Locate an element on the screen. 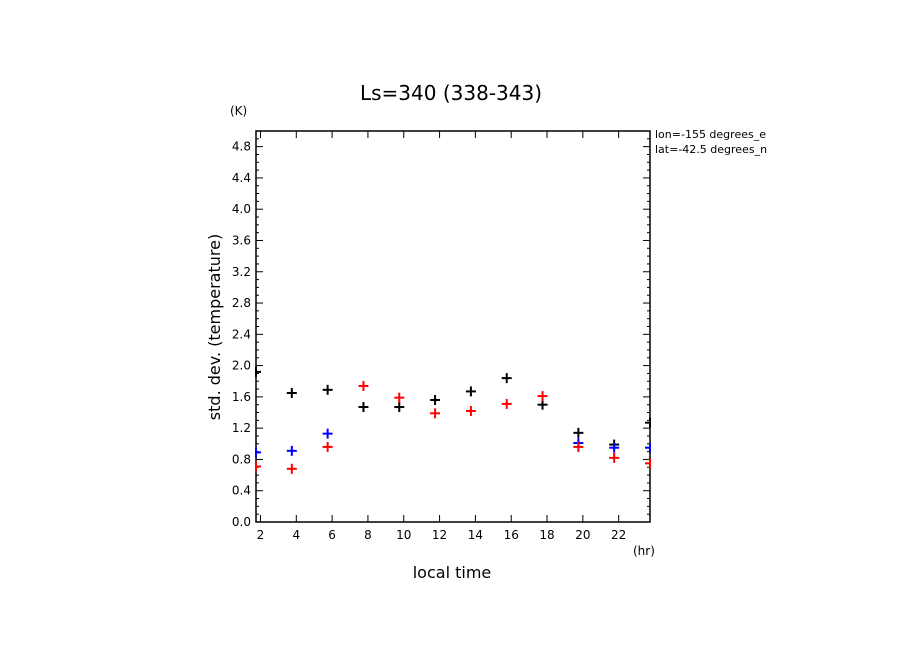 This screenshot has height=654, width=904. y-tick-label-12: 4.8 is located at coordinates (241, 147).